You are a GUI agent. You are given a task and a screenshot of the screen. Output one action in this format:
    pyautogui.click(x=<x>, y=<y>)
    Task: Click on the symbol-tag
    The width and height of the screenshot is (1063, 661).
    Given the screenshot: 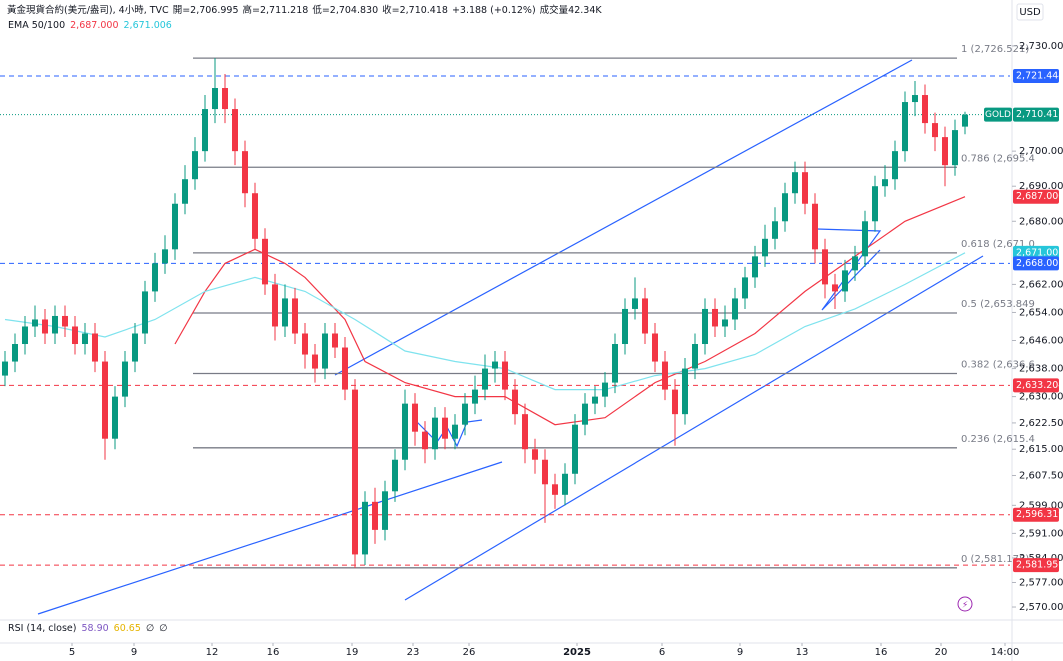 What is the action you would take?
    pyautogui.click(x=998, y=114)
    